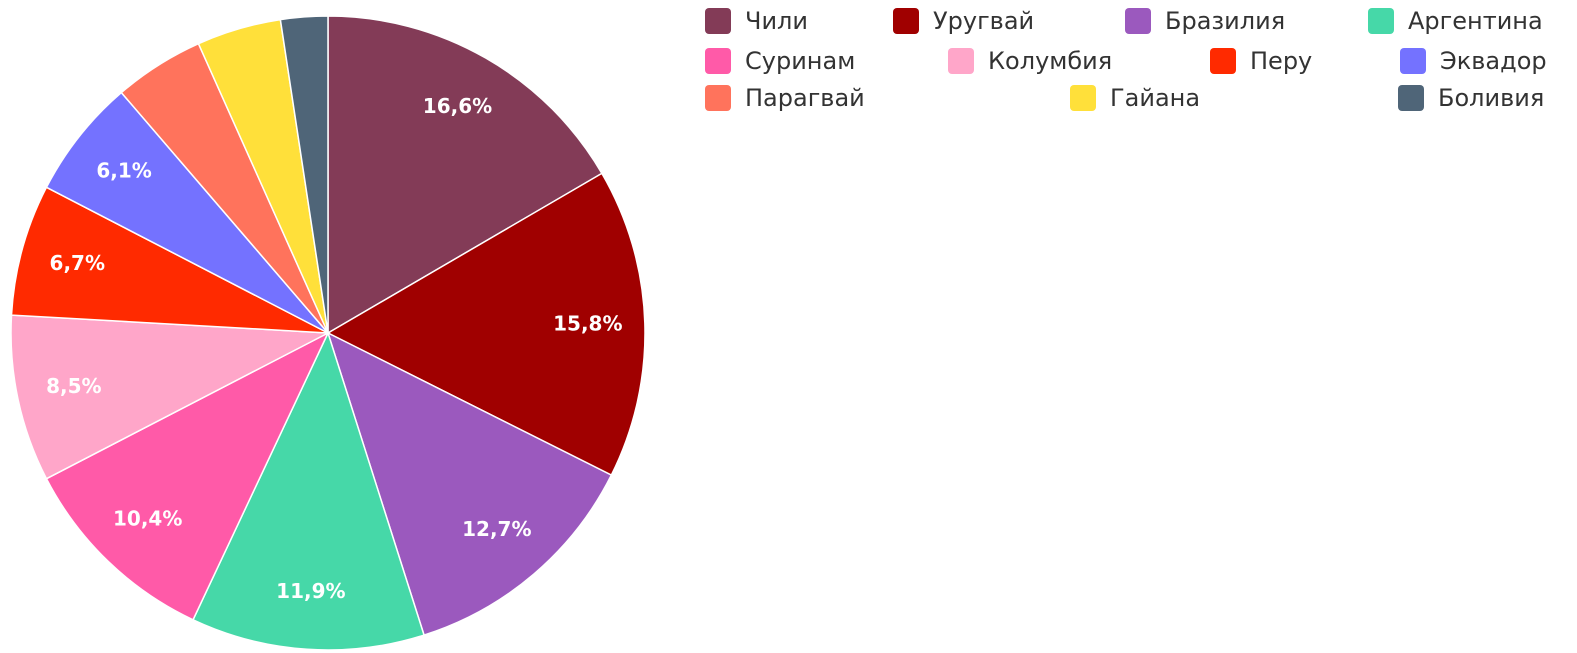 The height and width of the screenshot is (653, 1577). What do you see at coordinates (457, 106) in the screenshot?
I see `data-label: 16,6%` at bounding box center [457, 106].